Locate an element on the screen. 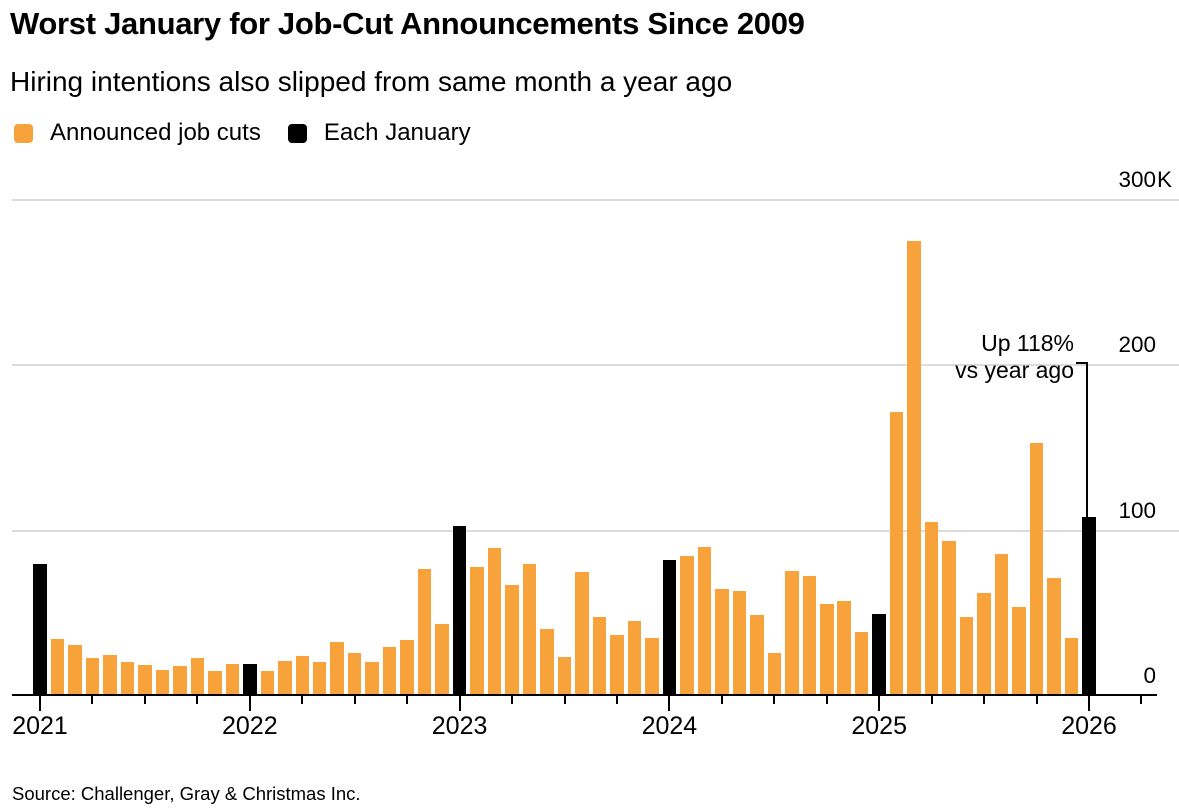 The width and height of the screenshot is (1179, 810). annotation-text-line1: Up 118% is located at coordinates (1027, 343).